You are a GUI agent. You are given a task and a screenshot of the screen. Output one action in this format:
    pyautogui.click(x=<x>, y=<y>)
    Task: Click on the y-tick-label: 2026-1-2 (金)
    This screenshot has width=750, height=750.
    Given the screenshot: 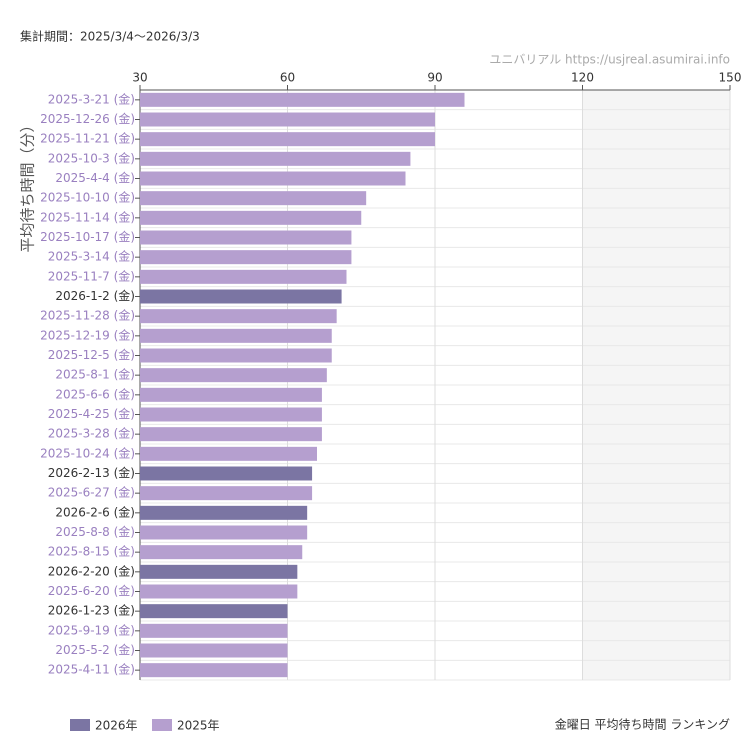 What is the action you would take?
    pyautogui.click(x=95, y=295)
    